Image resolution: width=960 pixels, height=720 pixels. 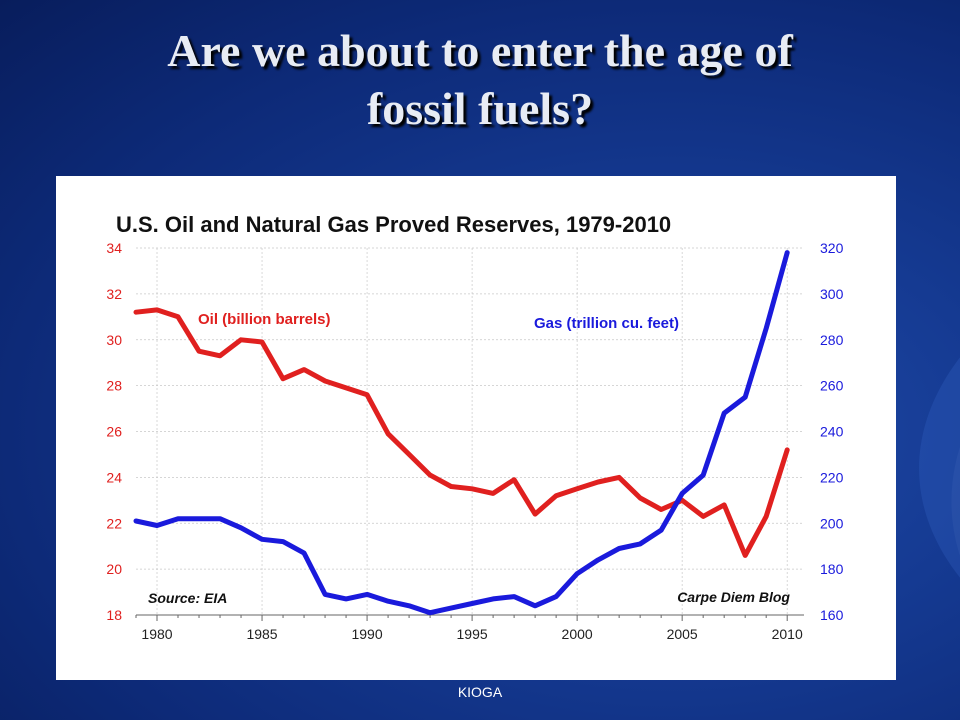 What do you see at coordinates (832, 477) in the screenshot?
I see `right-tick-label: 220` at bounding box center [832, 477].